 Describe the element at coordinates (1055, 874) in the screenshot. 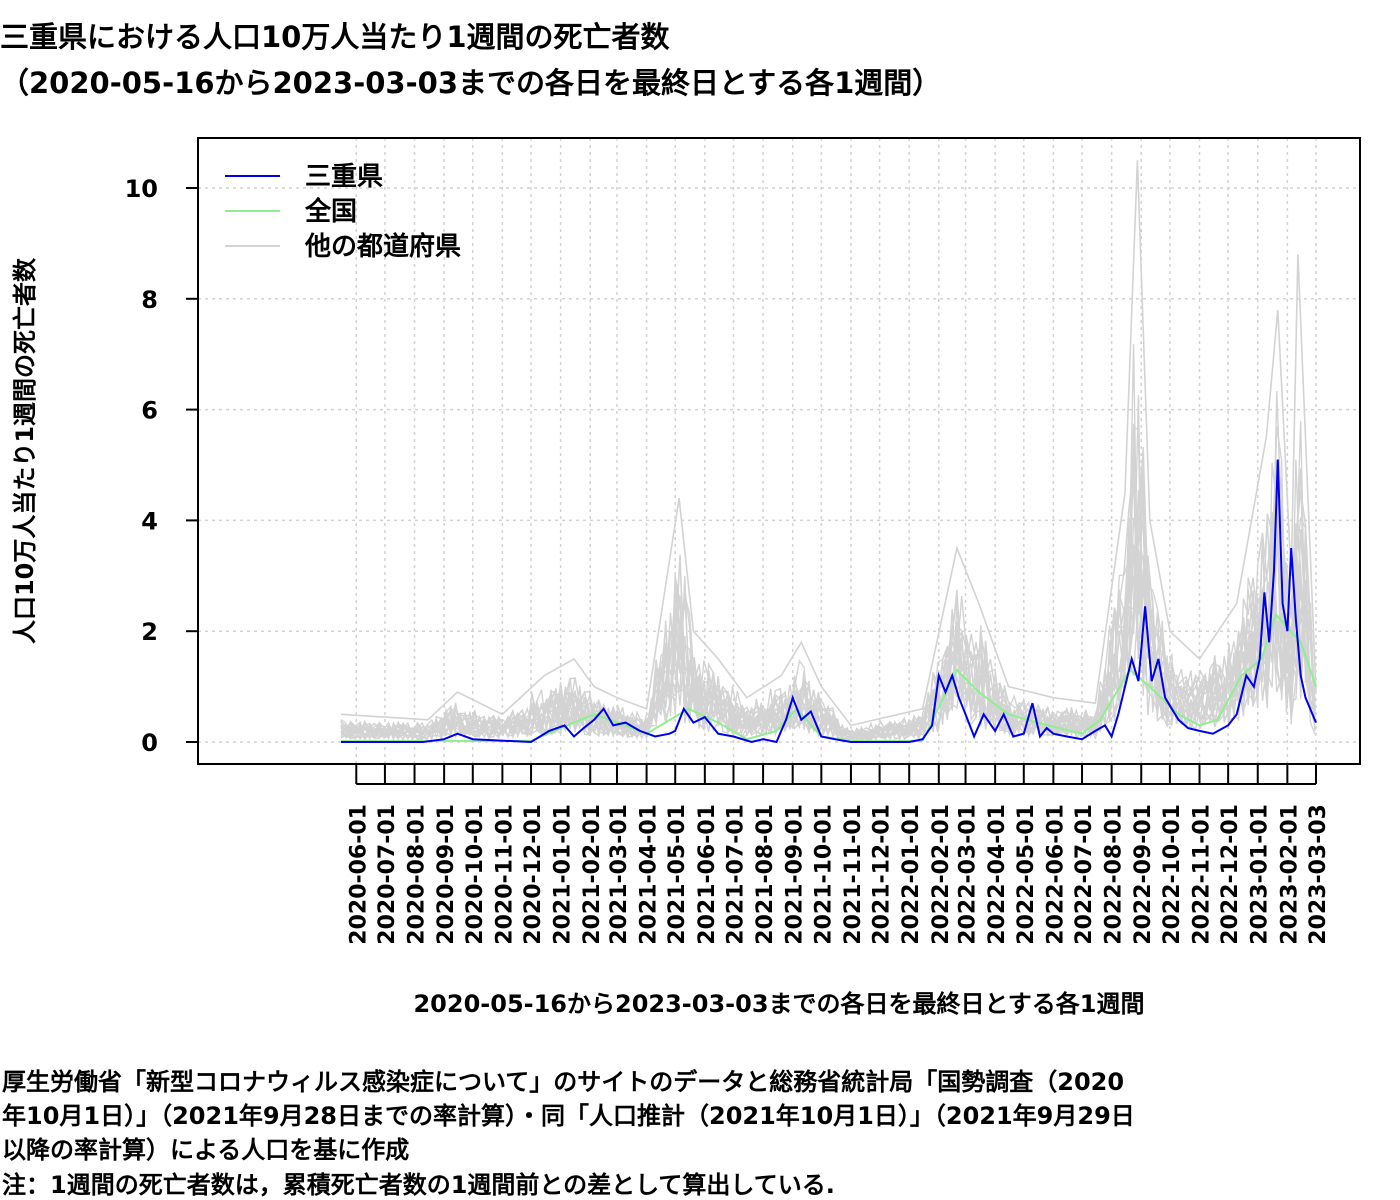

I see `x-tick-label: 2022-06-01` at that location.